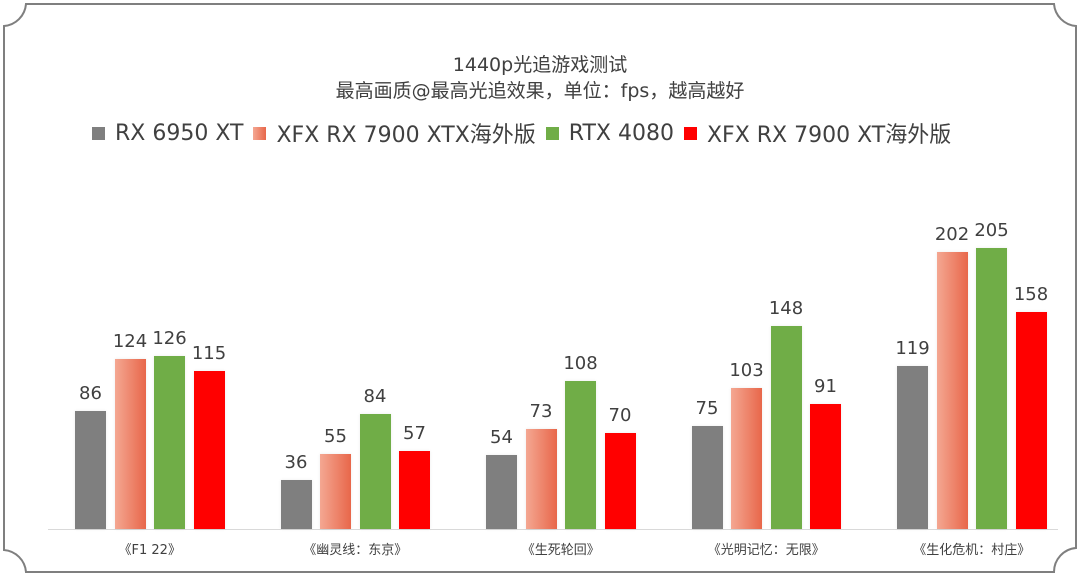 This screenshot has width=1080, height=577. What do you see at coordinates (169, 339) in the screenshot?
I see `data-label: 126` at bounding box center [169, 339].